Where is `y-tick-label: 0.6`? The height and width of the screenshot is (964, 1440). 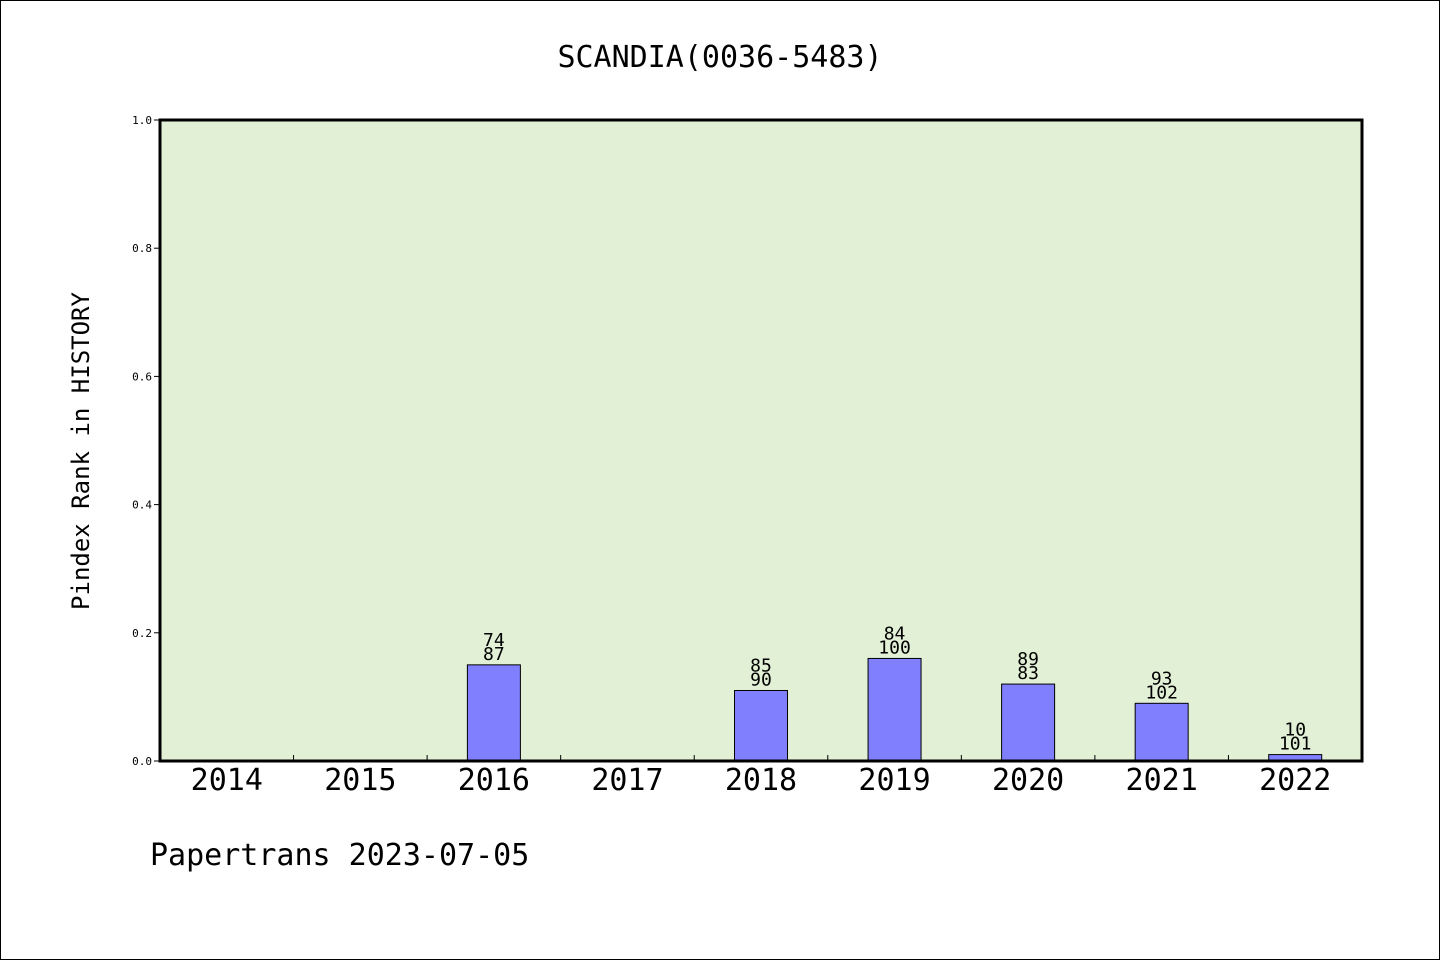 y-tick-label: 0.6 is located at coordinates (142, 376).